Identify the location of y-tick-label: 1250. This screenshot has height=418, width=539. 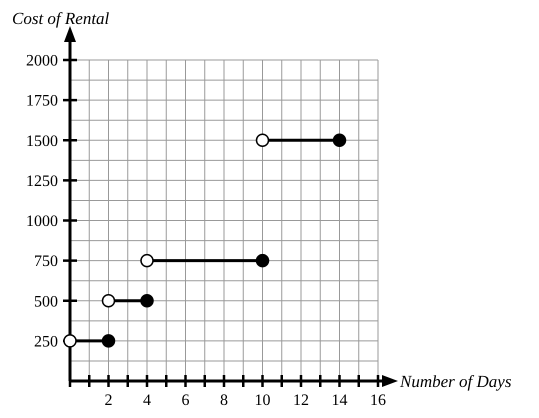
(42, 181).